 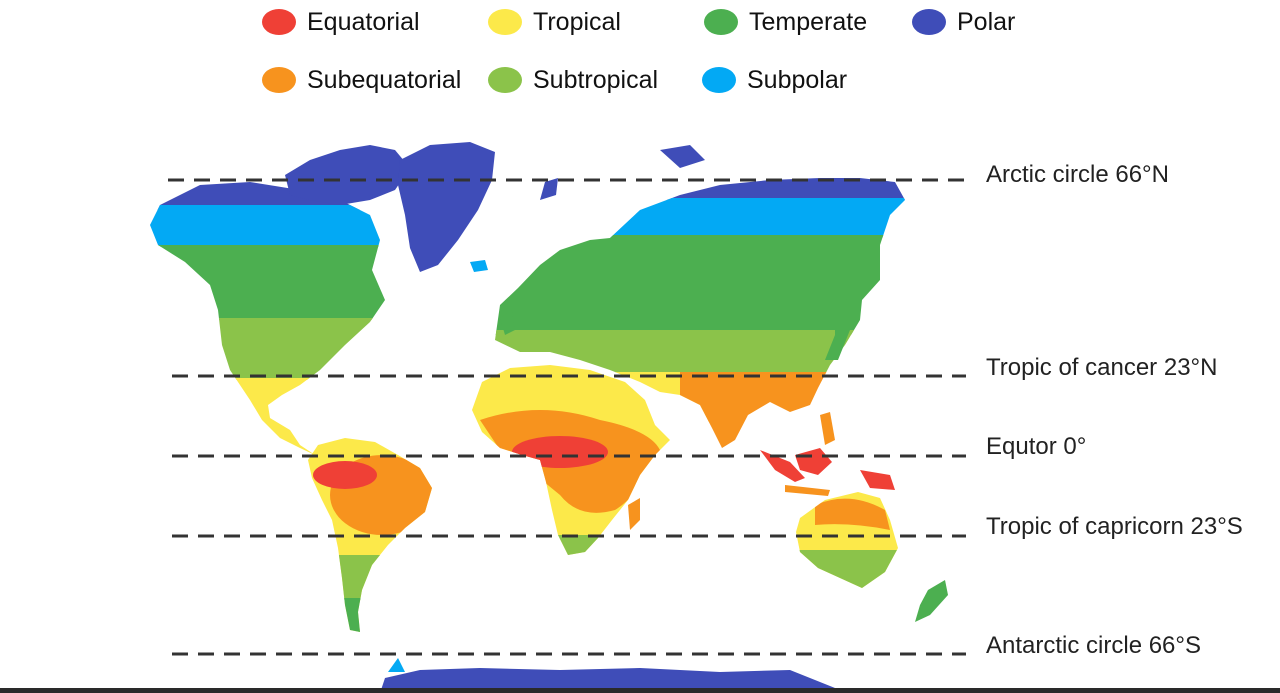 I want to click on svalbard, so click(x=549, y=189).